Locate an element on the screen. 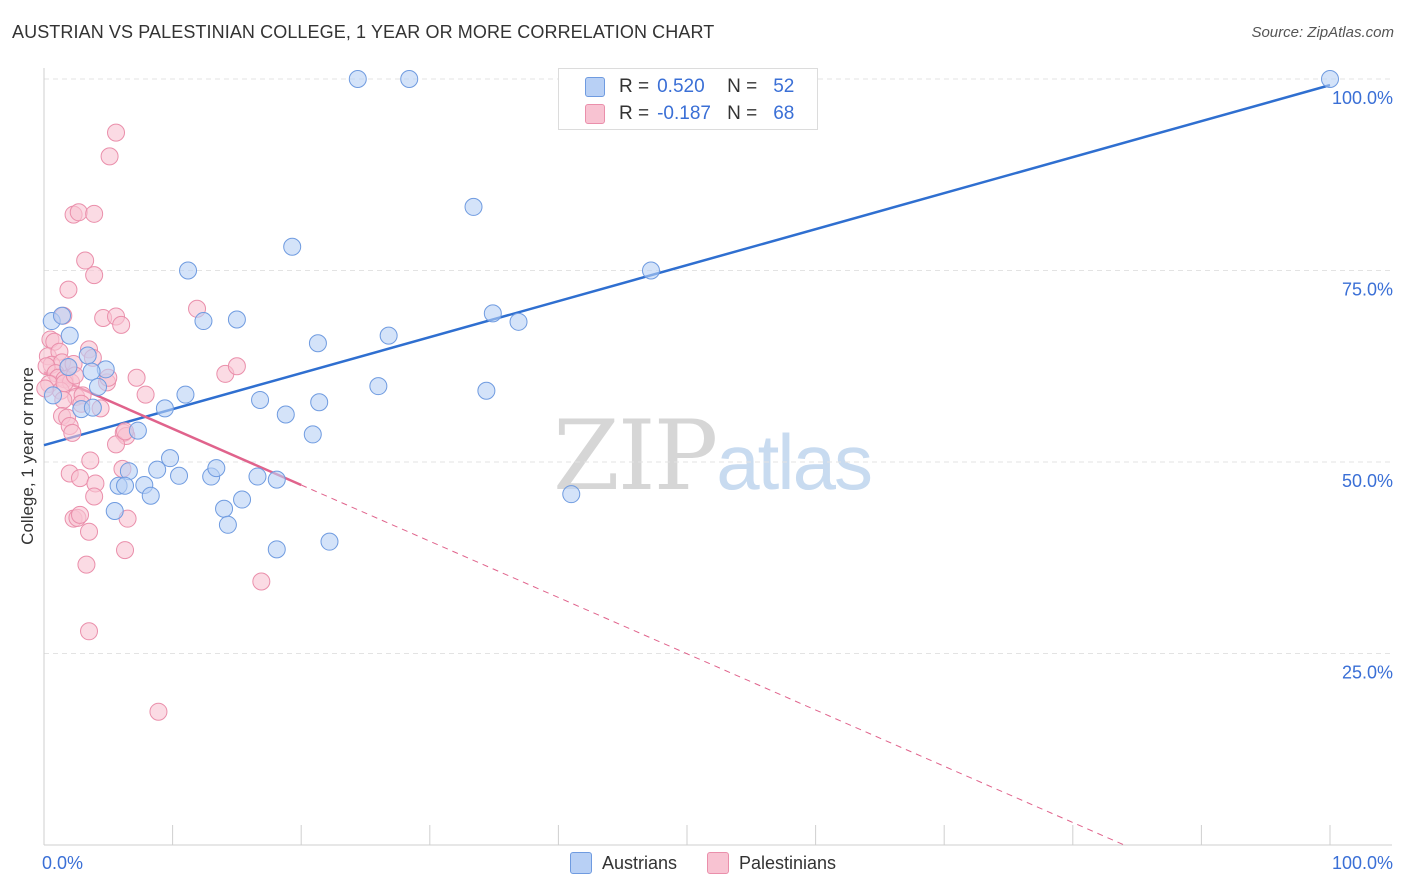 The height and width of the screenshot is (892, 1406). legend-n-value: 68 is located at coordinates (784, 113).